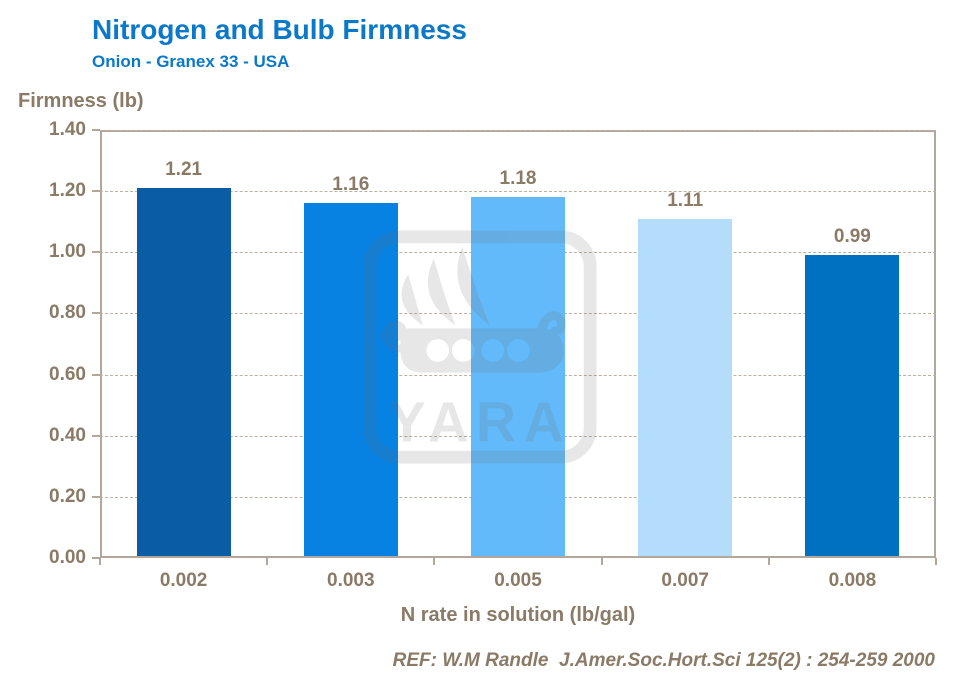 The width and height of the screenshot is (954, 693). What do you see at coordinates (350, 379) in the screenshot?
I see `bar-0.003` at bounding box center [350, 379].